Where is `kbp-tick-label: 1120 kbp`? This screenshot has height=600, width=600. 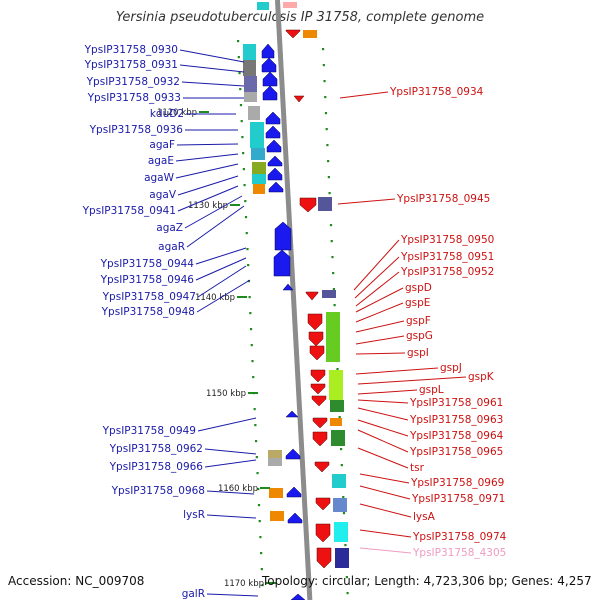
kbp-tick-label: 1120 kbp is located at coordinates (177, 113).